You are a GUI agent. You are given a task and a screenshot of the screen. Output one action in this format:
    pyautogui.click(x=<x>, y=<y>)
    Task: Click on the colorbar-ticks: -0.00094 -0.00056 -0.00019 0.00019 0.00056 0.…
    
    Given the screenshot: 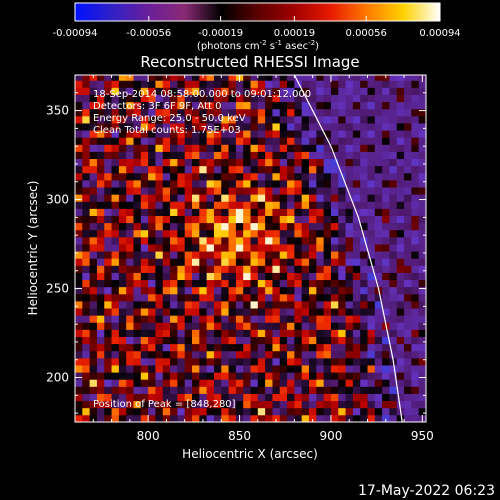 What is the action you would take?
    pyautogui.click(x=257, y=27)
    